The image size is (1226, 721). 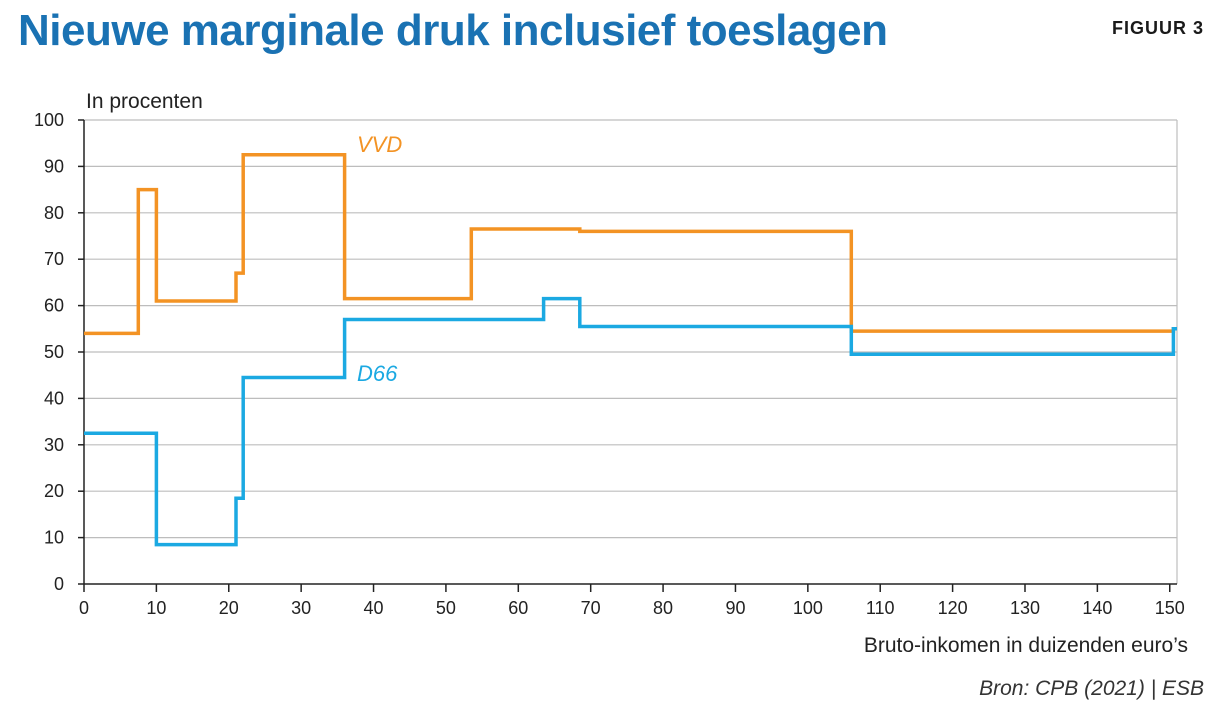 I want to click on x-tick-label-10: 10, so click(x=156, y=608).